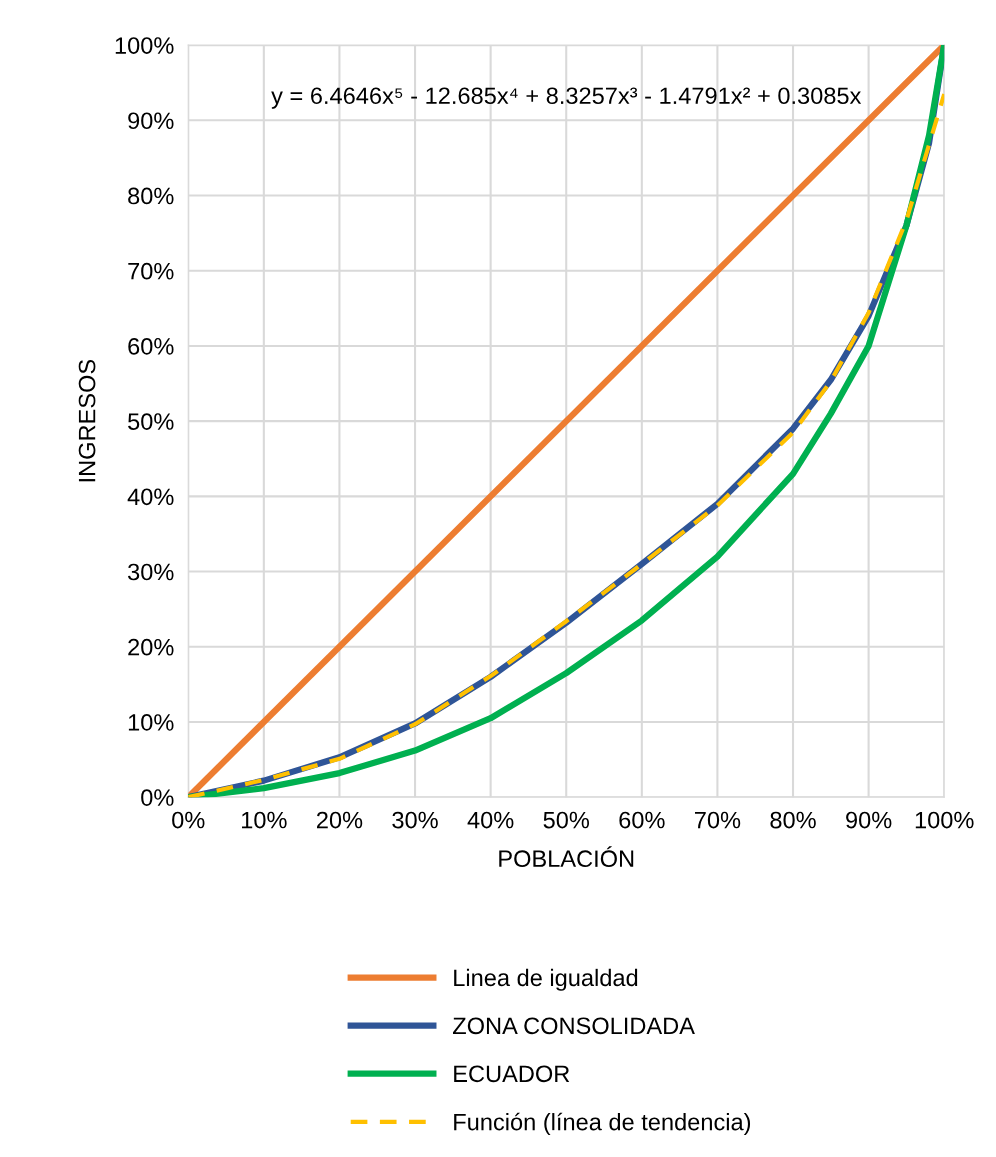 This screenshot has height=1157, width=996. I want to click on legend-label: Linea de igualdad, so click(546, 979).